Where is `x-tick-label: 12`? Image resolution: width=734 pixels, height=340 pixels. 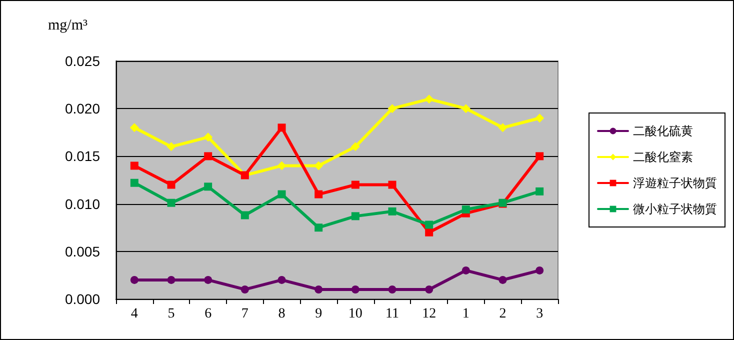
x-tick-label: 12 is located at coordinates (429, 314).